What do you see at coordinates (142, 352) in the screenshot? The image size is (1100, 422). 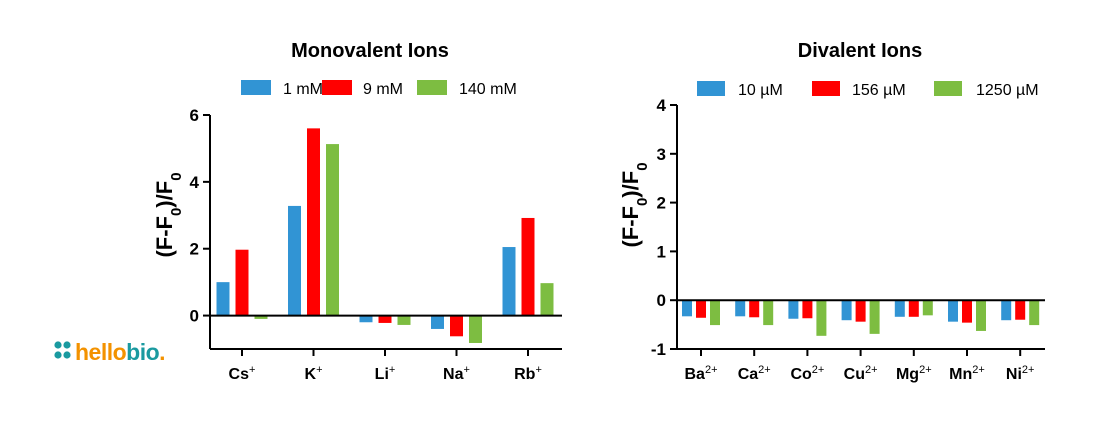 I see `logo-text-bio: bio` at bounding box center [142, 352].